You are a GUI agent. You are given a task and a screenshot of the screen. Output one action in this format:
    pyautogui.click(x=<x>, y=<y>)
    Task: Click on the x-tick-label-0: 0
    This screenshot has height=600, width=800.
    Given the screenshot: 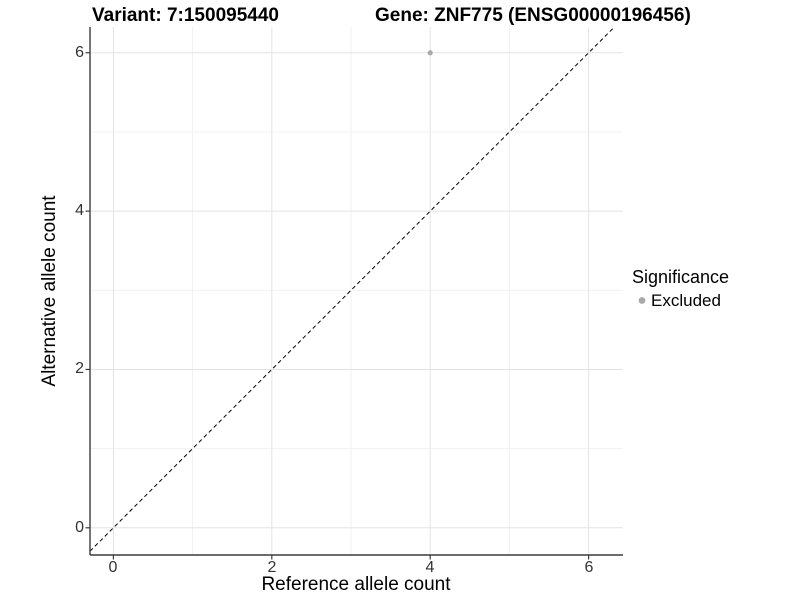 What is the action you would take?
    pyautogui.click(x=113, y=567)
    